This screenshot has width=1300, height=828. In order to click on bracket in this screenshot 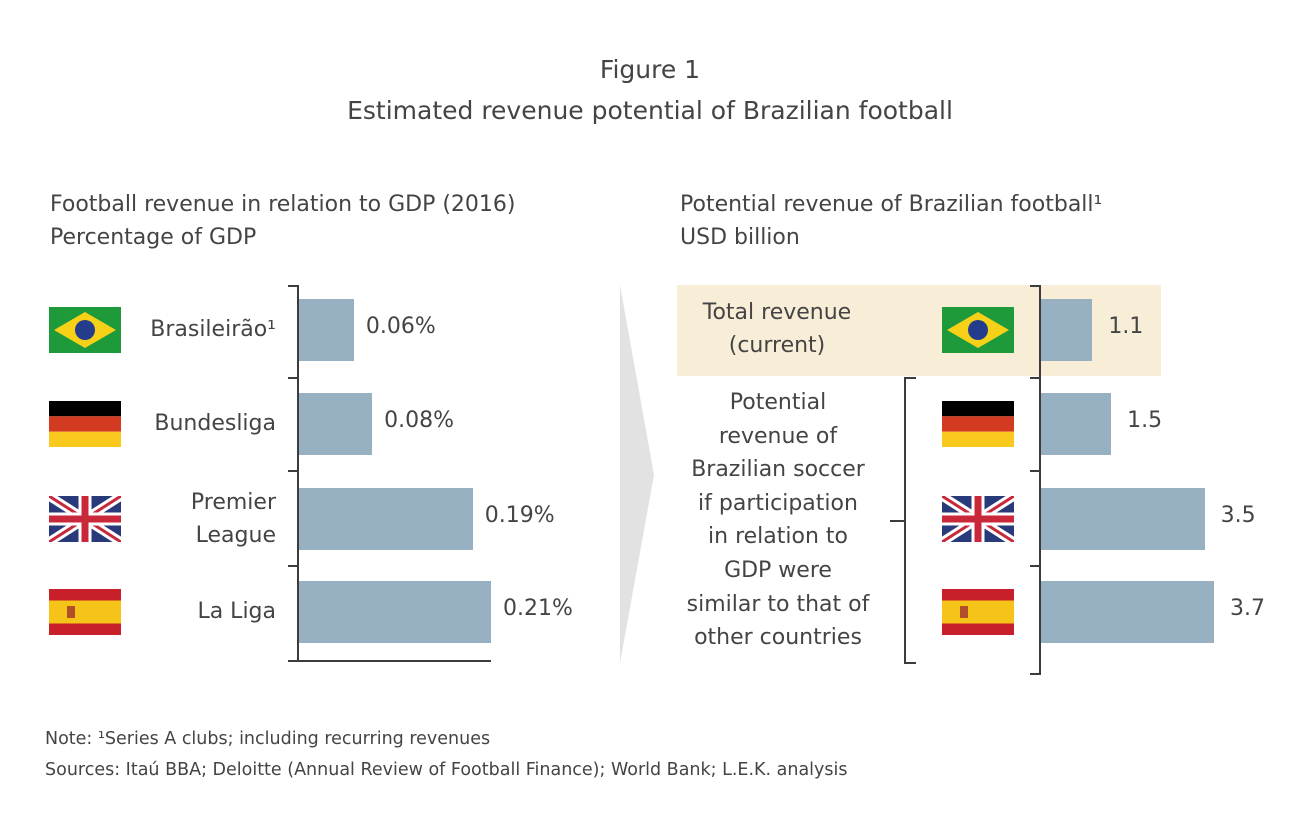, I will do `click(905, 520)`.